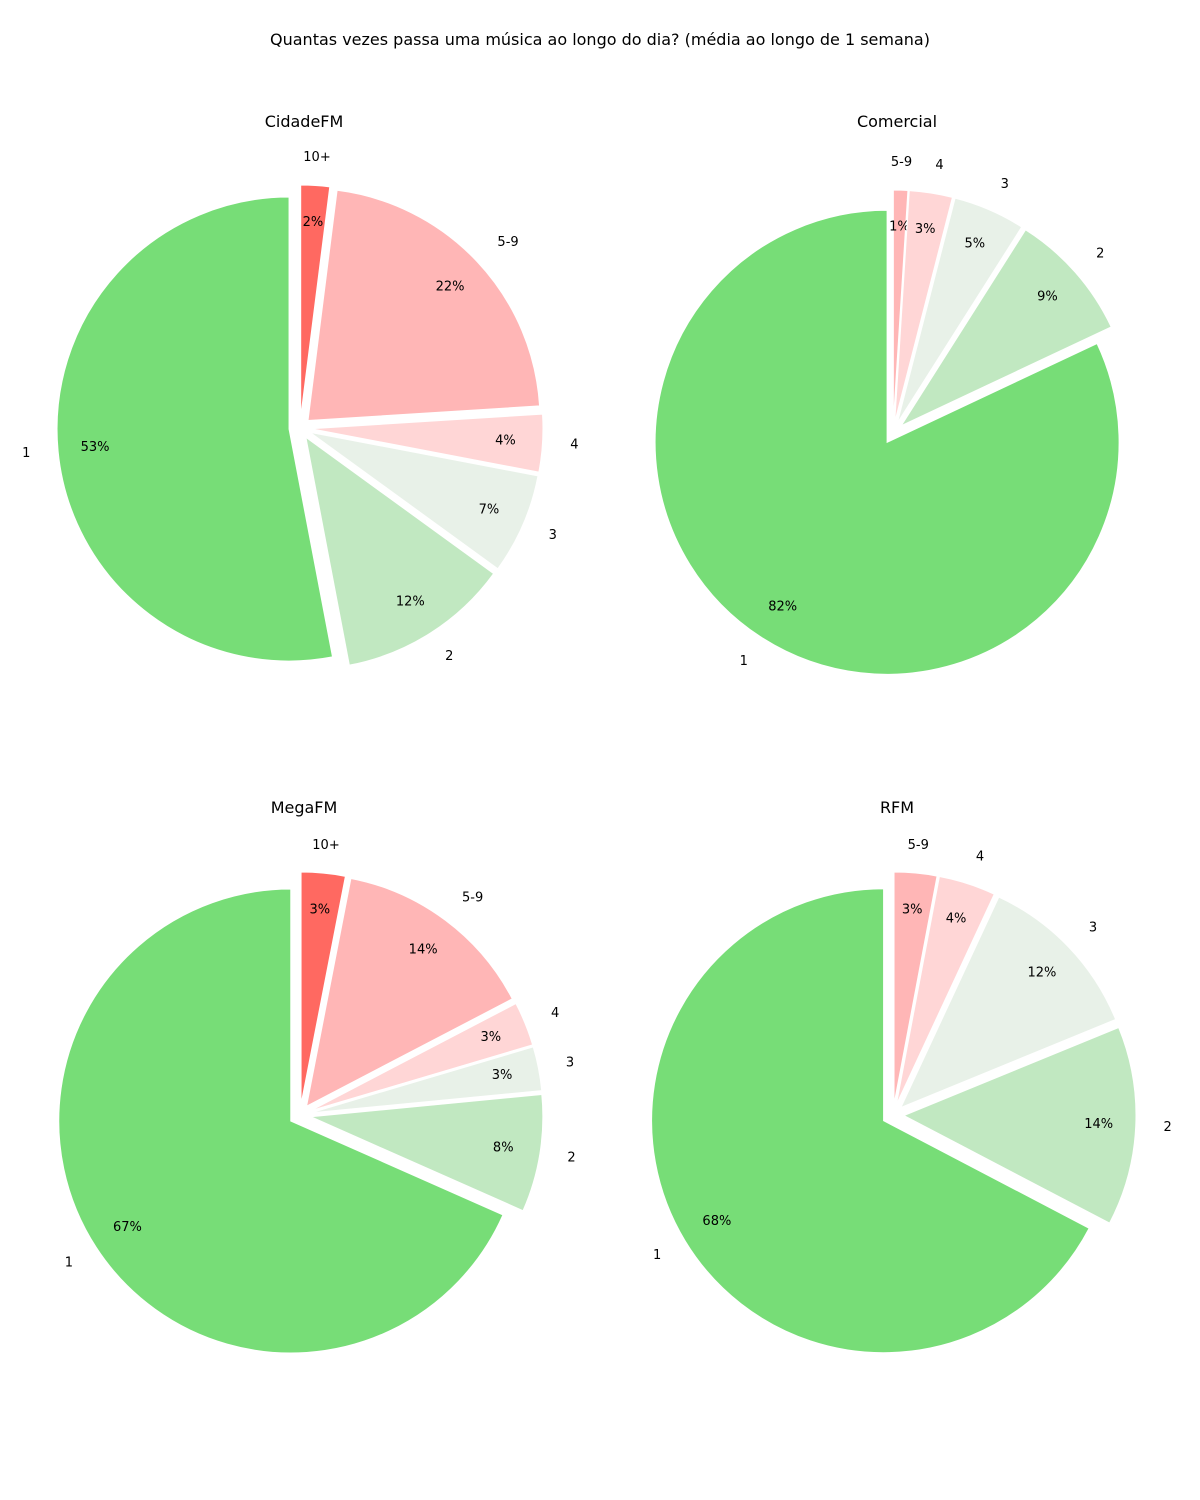 The image size is (1200, 1500). What do you see at coordinates (449, 656) in the screenshot?
I see `pie-category-label-cidadefm-2: 2` at bounding box center [449, 656].